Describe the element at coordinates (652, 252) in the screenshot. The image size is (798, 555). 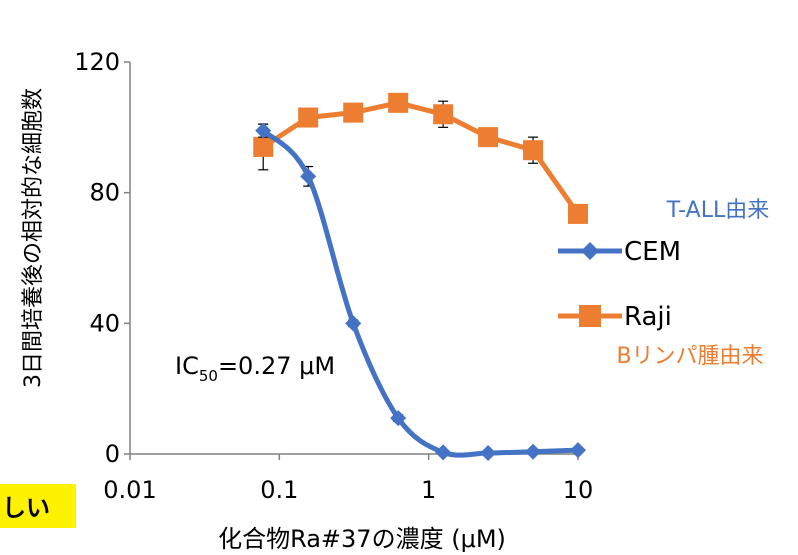
I see `legend-label: CEM` at that location.